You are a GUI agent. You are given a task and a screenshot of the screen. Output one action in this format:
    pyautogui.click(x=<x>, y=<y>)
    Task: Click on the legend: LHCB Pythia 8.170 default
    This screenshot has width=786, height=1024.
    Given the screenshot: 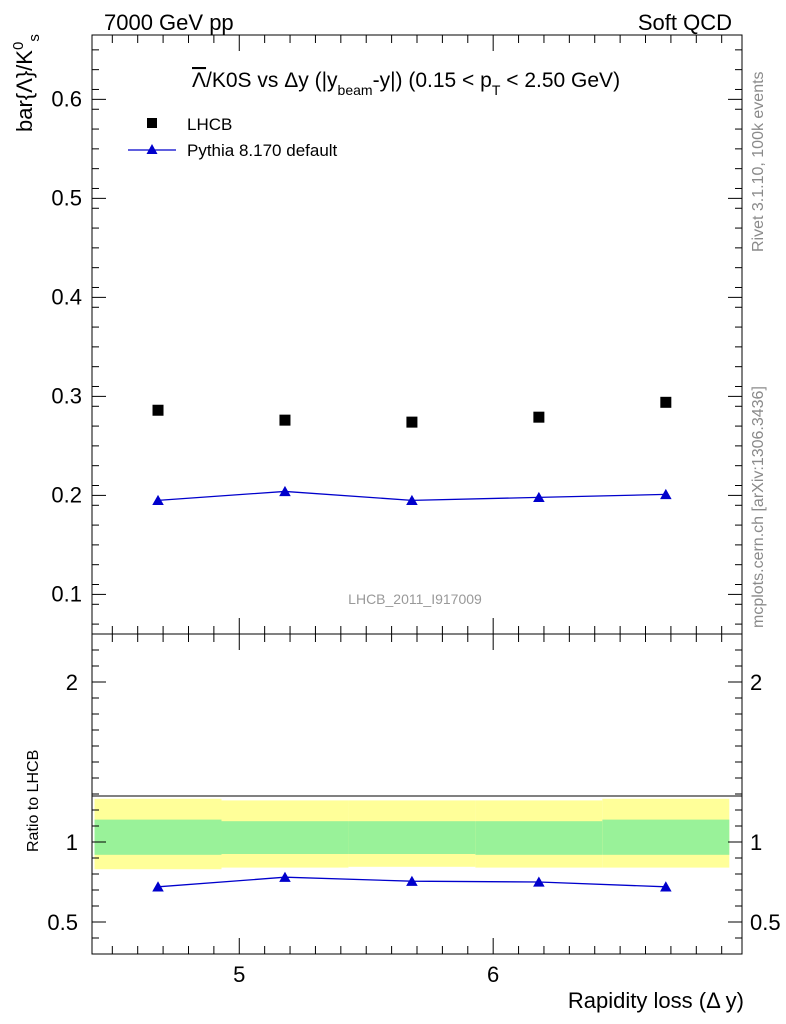 What is the action you would take?
    pyautogui.click(x=233, y=137)
    